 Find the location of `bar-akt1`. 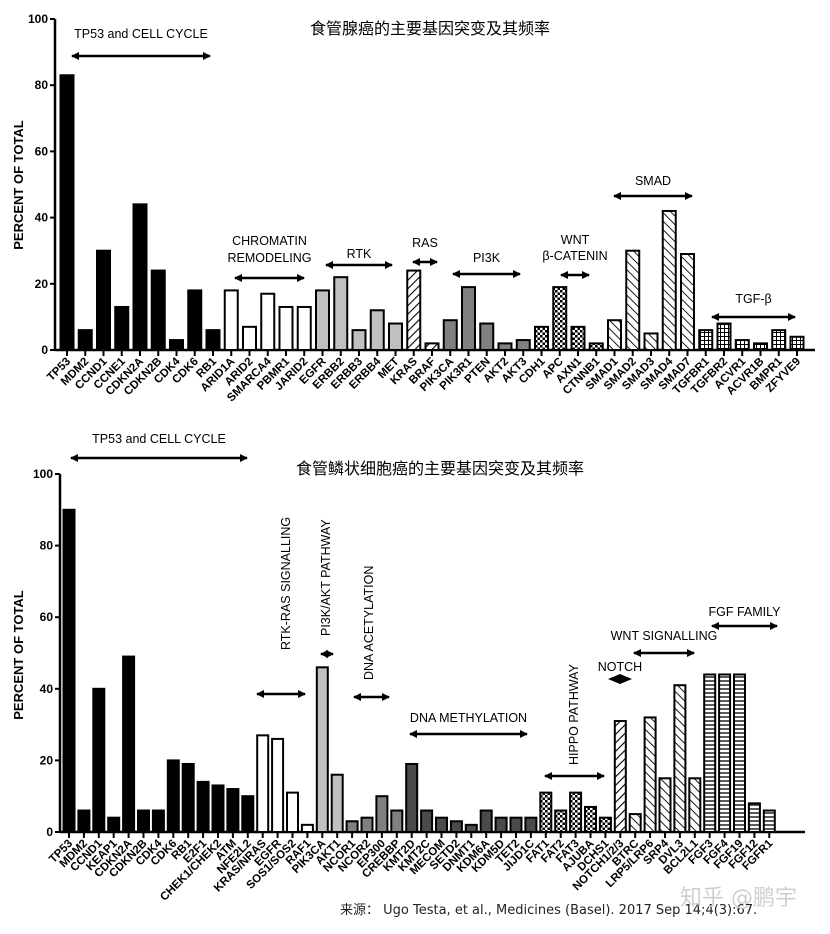

bar-akt1 is located at coordinates (337, 803).